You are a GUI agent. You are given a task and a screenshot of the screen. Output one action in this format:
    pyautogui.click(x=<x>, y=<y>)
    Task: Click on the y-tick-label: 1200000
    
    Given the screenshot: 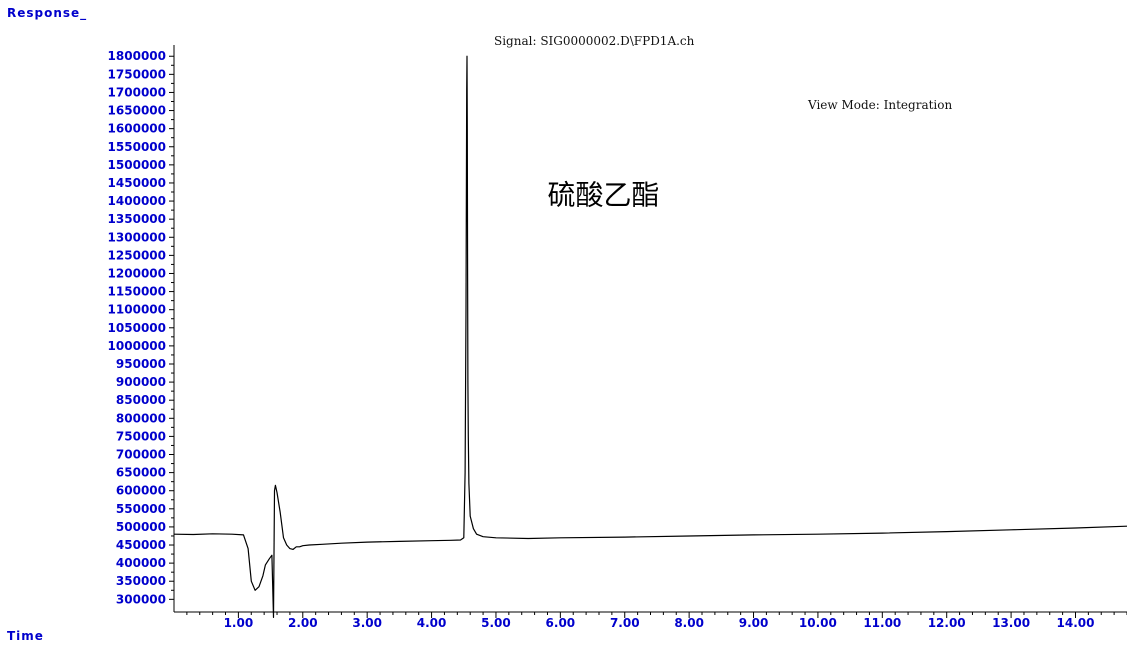 What is the action you would take?
    pyautogui.click(x=137, y=273)
    